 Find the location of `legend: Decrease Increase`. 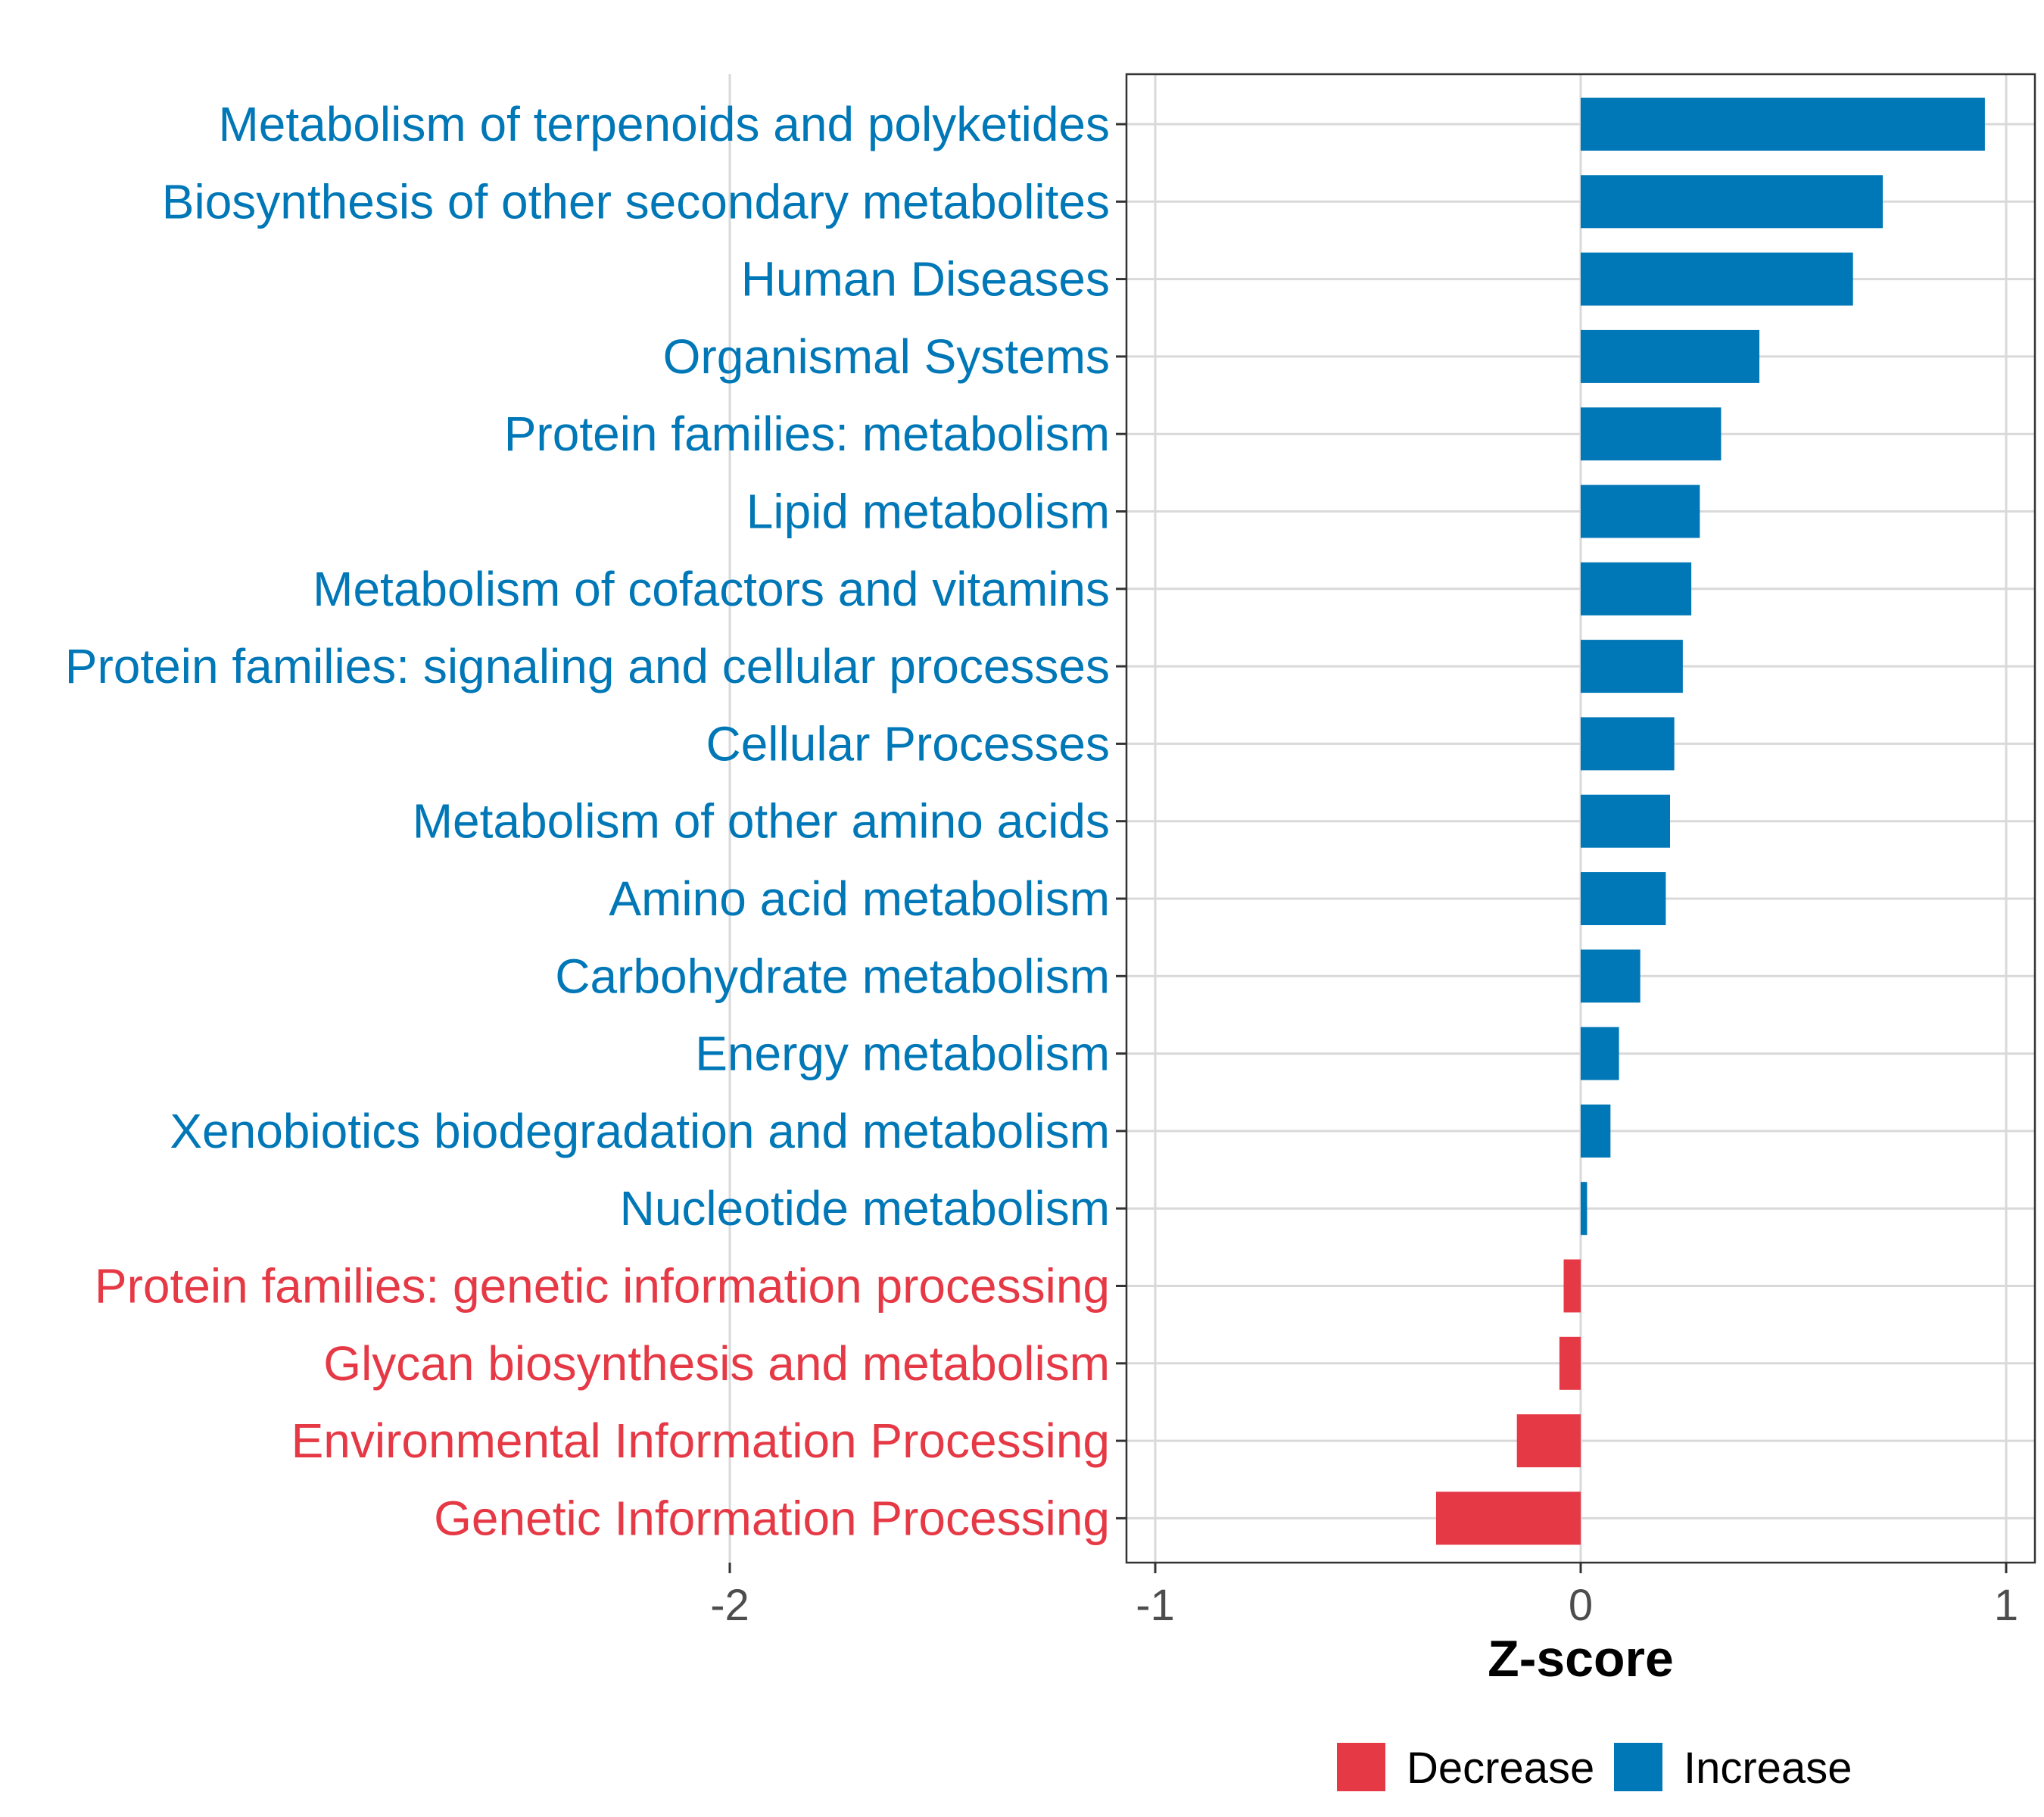

legend: Decrease Increase is located at coordinates (1595, 1768).